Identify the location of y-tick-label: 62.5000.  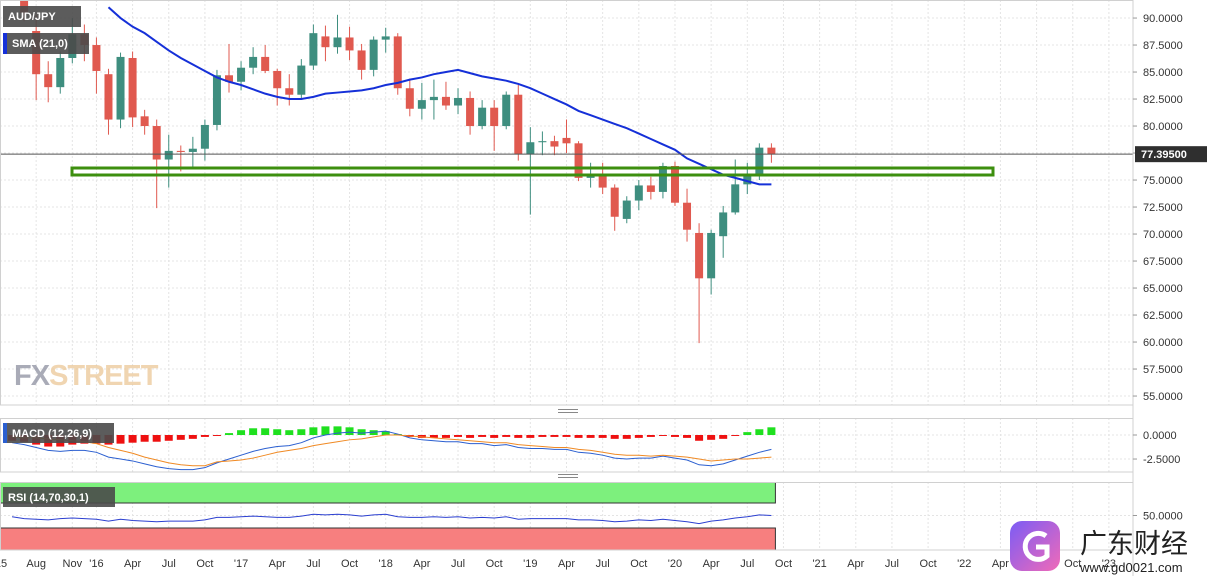
(1163, 316).